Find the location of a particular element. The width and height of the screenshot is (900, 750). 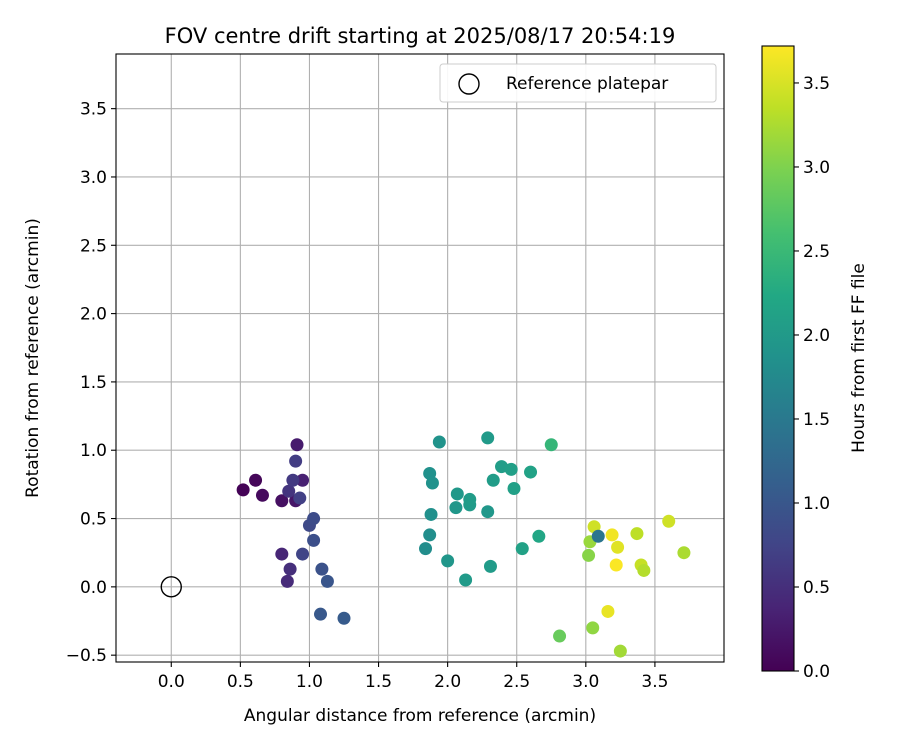

y-tick-label: 0.5 is located at coordinates (93, 520).